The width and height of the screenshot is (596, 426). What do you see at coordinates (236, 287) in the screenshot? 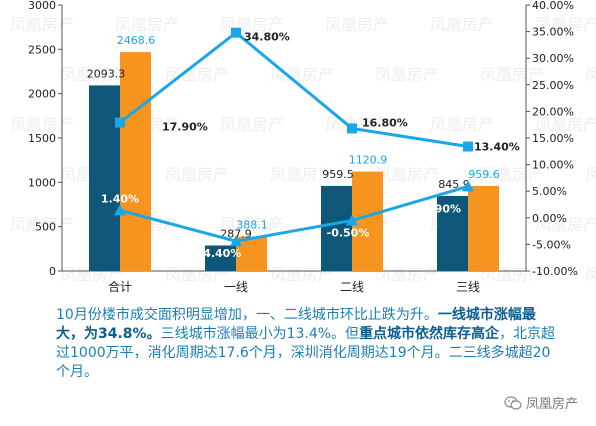
I see `x-tick-label: 一线` at bounding box center [236, 287].